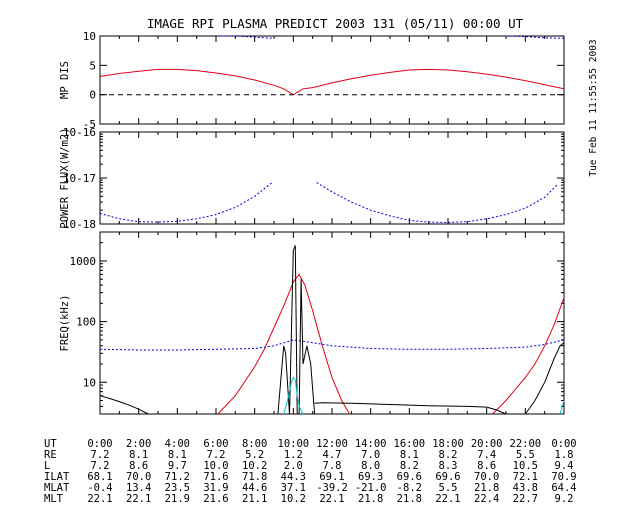  Describe the element at coordinates (448, 466) in the screenshot. I see `table-cell: 8.3` at that location.